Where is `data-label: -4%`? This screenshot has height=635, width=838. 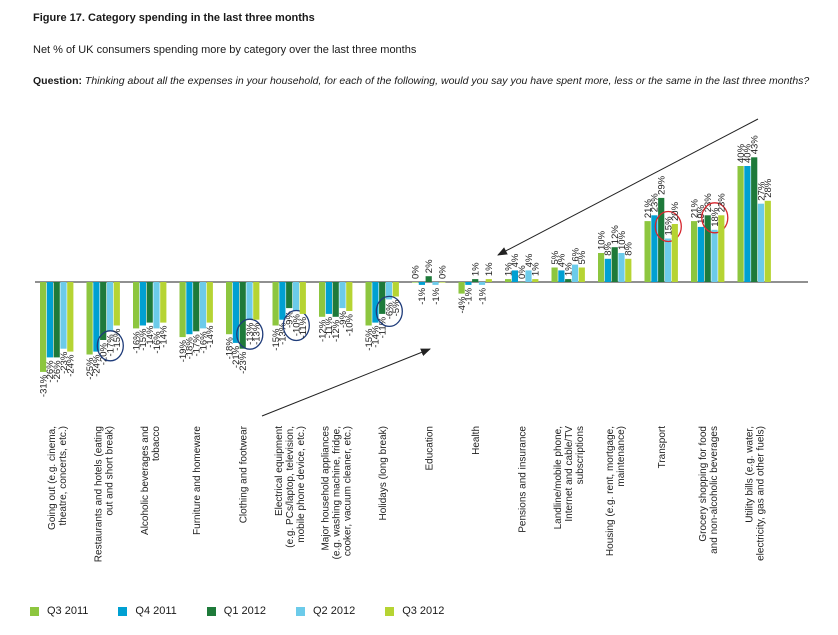 data-label: -4% is located at coordinates (462, 304).